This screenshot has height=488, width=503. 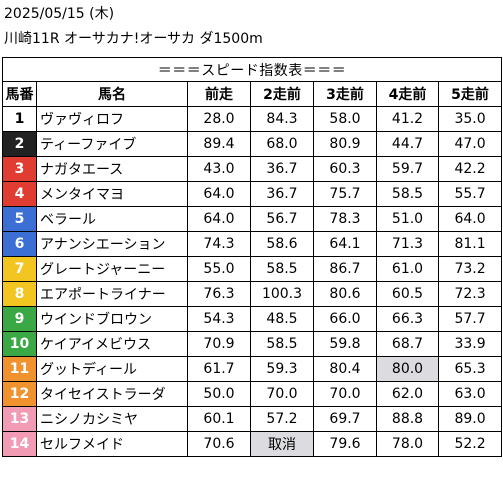 What do you see at coordinates (407, 244) in the screenshot?
I see `speed-index-cell: 71.3` at bounding box center [407, 244].